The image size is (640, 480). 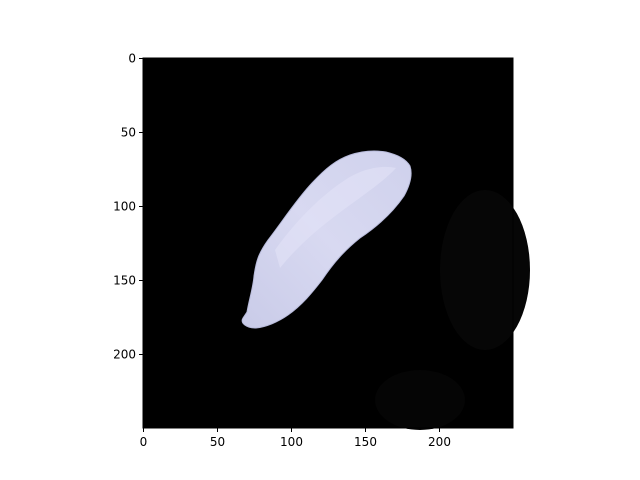 I want to click on x-tick-label: 100, so click(x=291, y=442).